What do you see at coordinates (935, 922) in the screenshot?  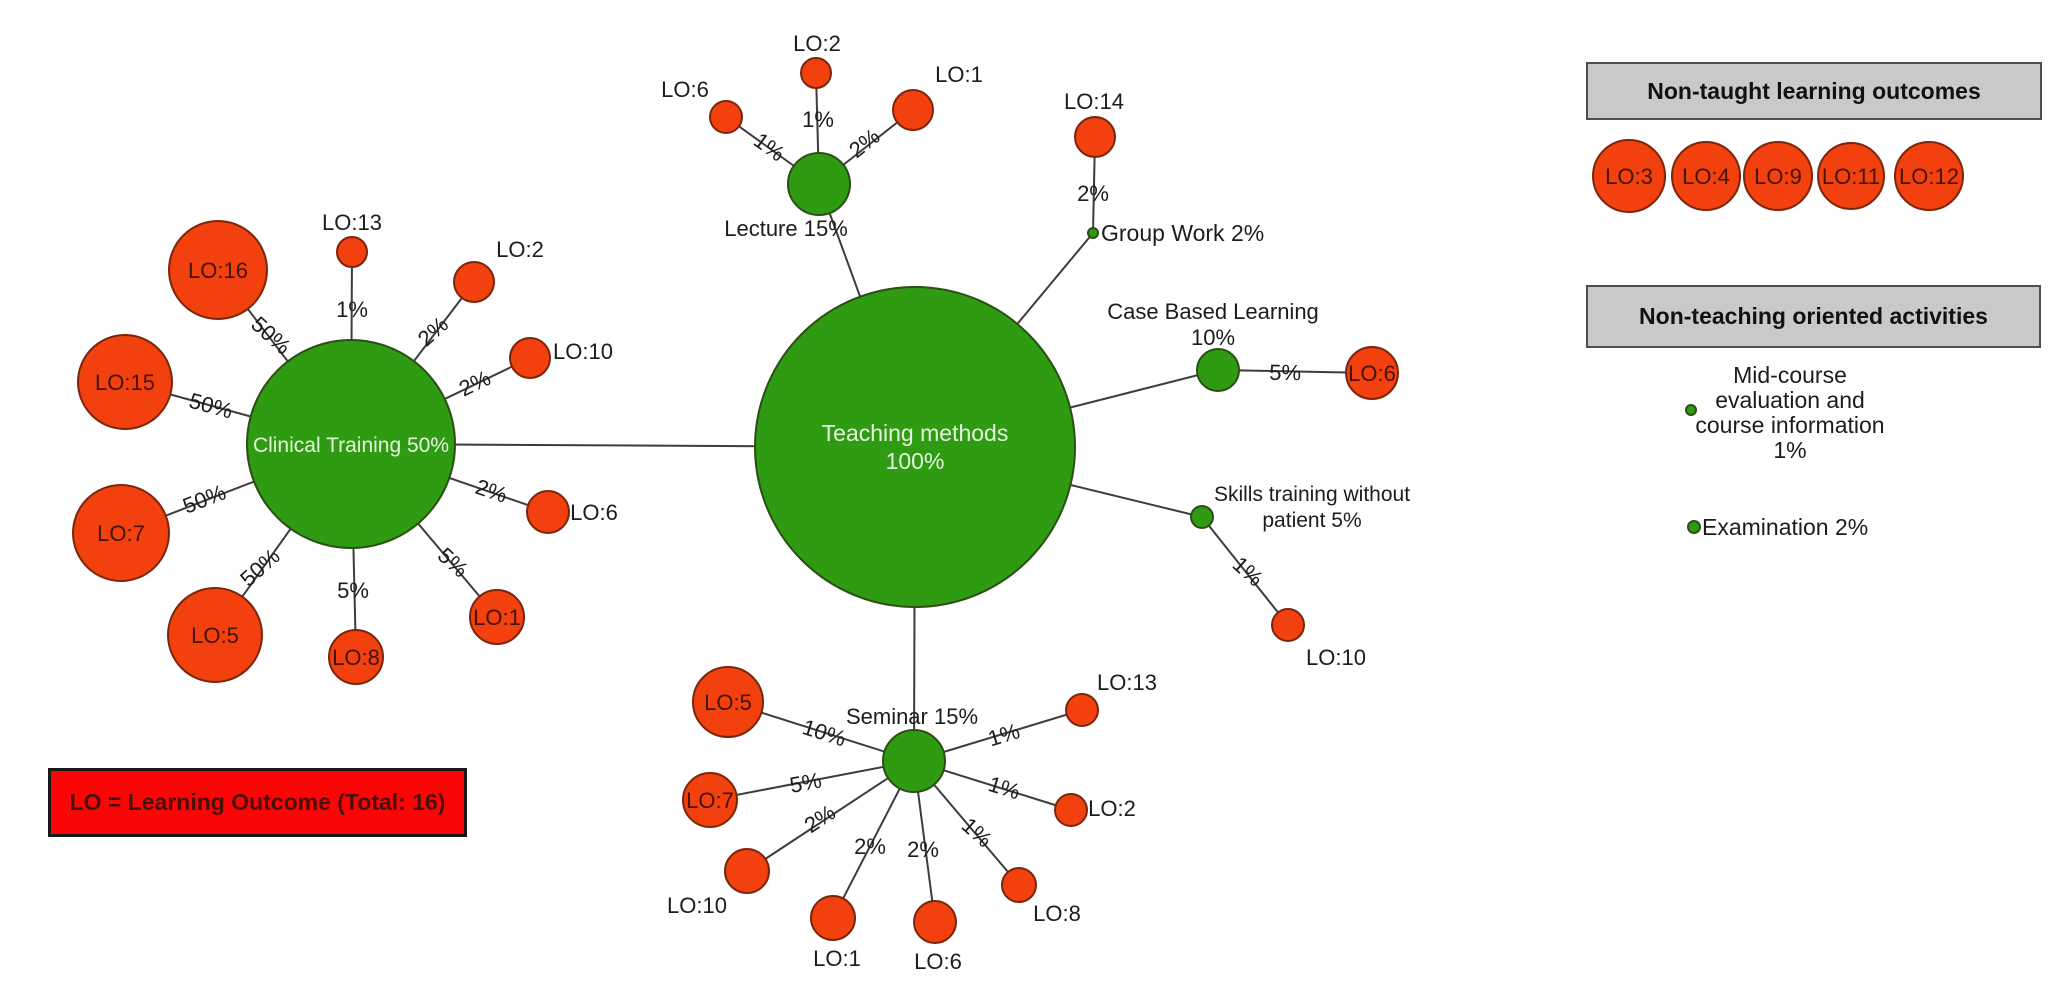 I see `sem-lo6-node` at bounding box center [935, 922].